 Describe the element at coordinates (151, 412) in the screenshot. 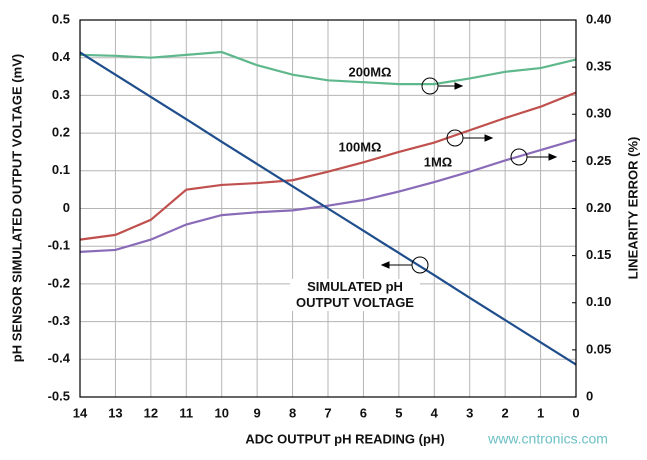

I see `x-tick-label: 12` at that location.